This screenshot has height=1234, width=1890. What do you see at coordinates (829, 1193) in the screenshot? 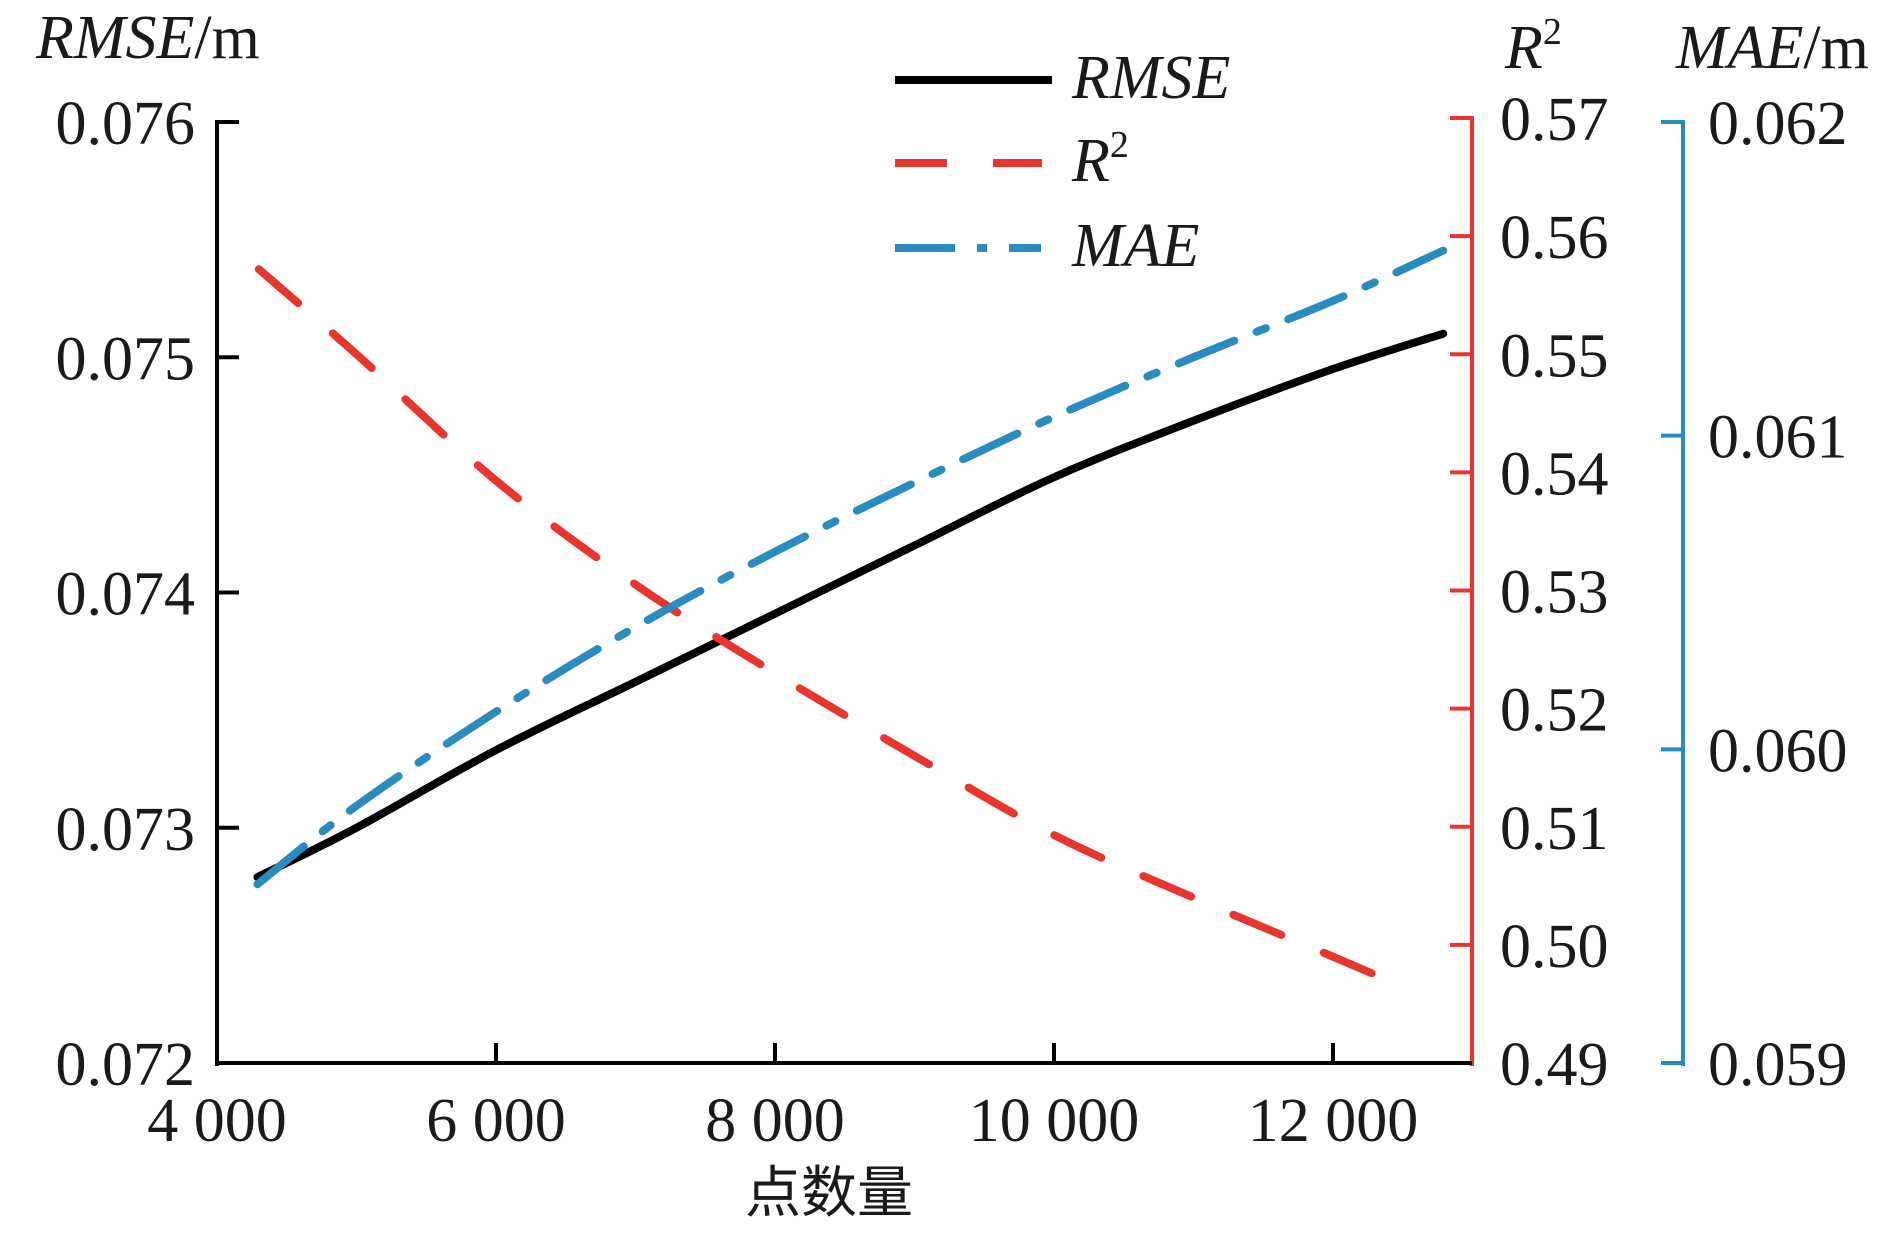
I see `x-axis-title: 点数量` at bounding box center [829, 1193].